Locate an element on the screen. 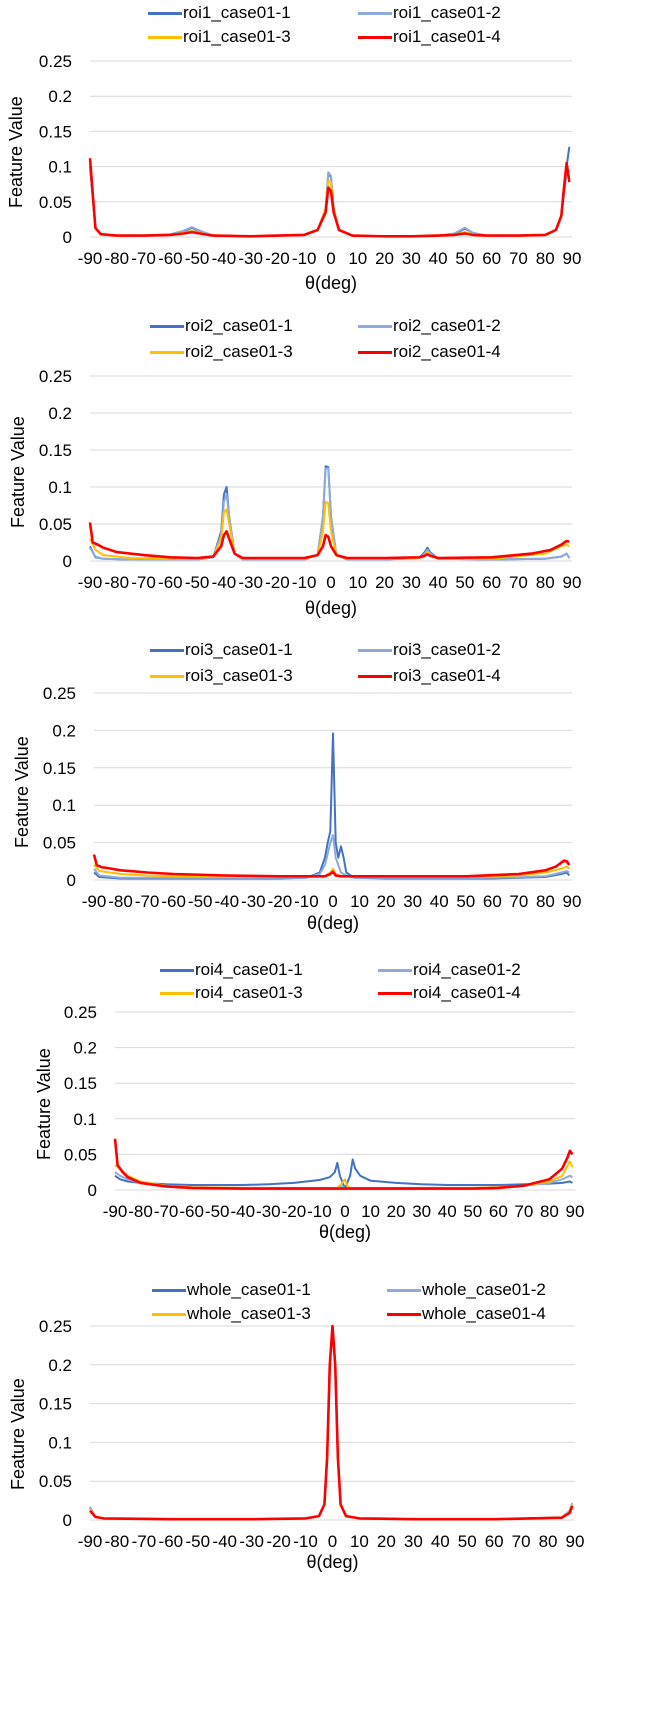  legend-item-roi3_case01-4: roi3_case01-4 is located at coordinates (429, 676).